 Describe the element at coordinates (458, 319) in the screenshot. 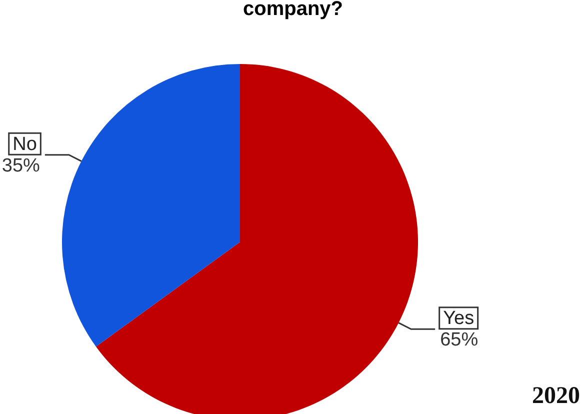

I see `slice-label: Yes` at that location.